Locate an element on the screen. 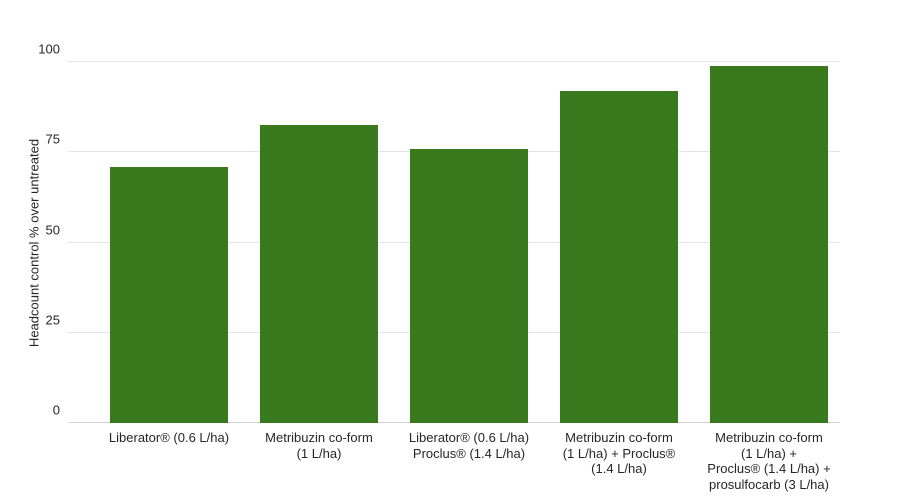 This screenshot has height=500, width=900. y-tick-label-75: 75 is located at coordinates (52, 139).